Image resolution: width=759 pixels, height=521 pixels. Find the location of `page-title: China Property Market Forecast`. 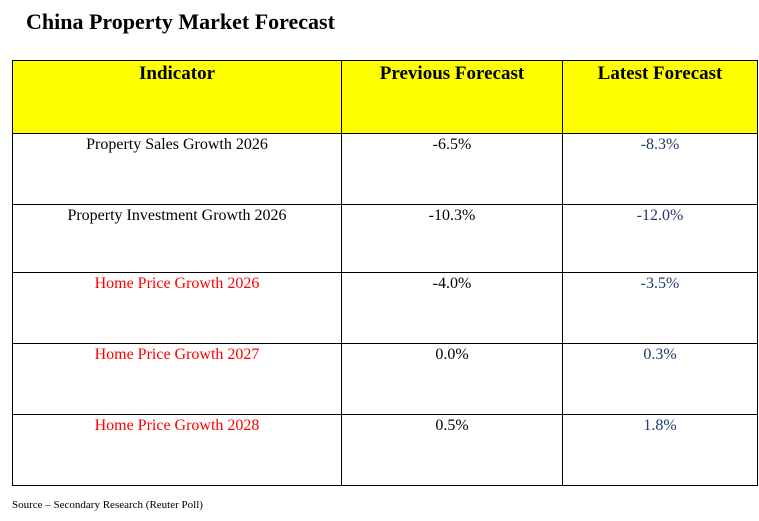

page-title: China Property Market Forecast is located at coordinates (180, 21).